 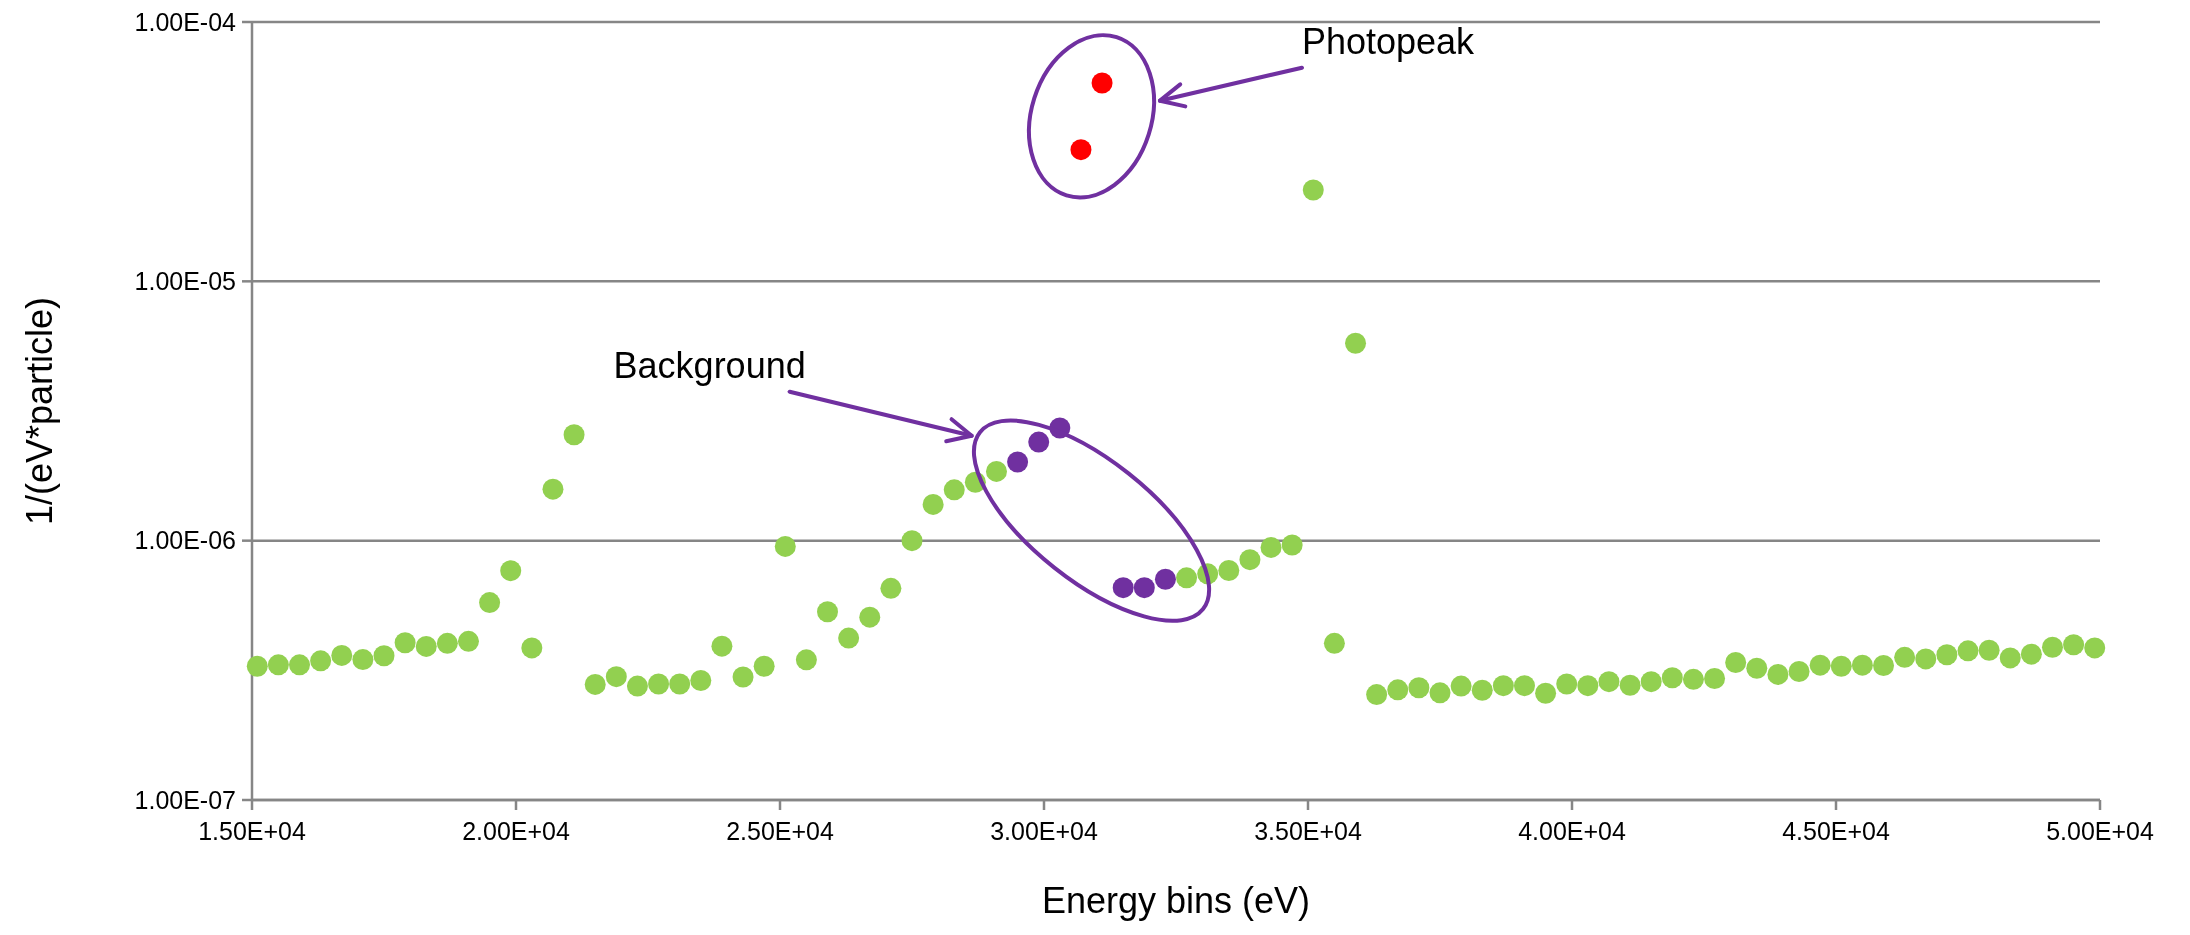 I want to click on x-tick-label: 2.00E+04, so click(x=516, y=831).